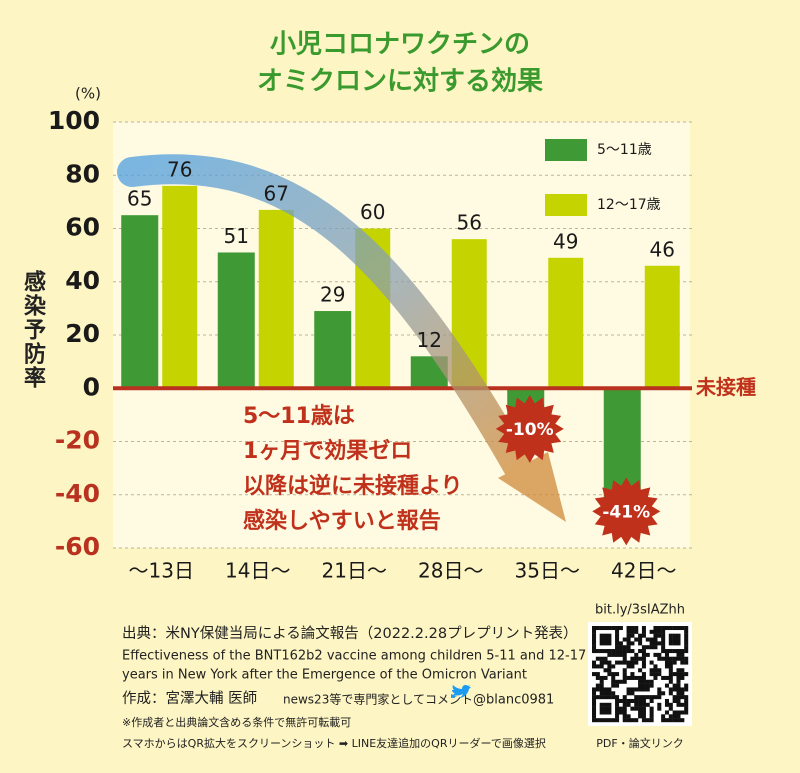 Image resolution: width=800 pixels, height=773 pixels. Describe the element at coordinates (82, 227) in the screenshot. I see `y-tick-label: 60` at that location.